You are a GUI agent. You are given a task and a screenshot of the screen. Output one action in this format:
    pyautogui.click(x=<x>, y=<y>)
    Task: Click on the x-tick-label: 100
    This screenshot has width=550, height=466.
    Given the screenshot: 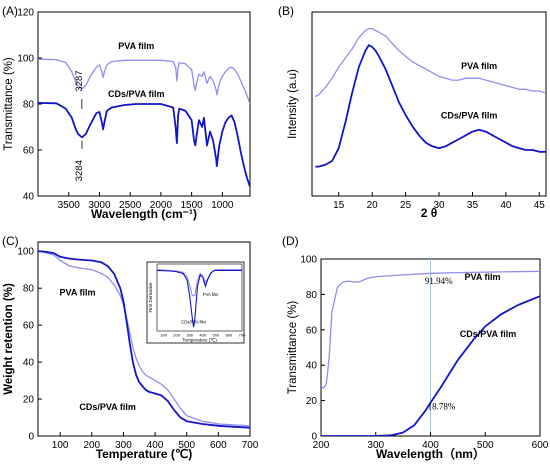 What is the action you would take?
    pyautogui.click(x=60, y=445)
    